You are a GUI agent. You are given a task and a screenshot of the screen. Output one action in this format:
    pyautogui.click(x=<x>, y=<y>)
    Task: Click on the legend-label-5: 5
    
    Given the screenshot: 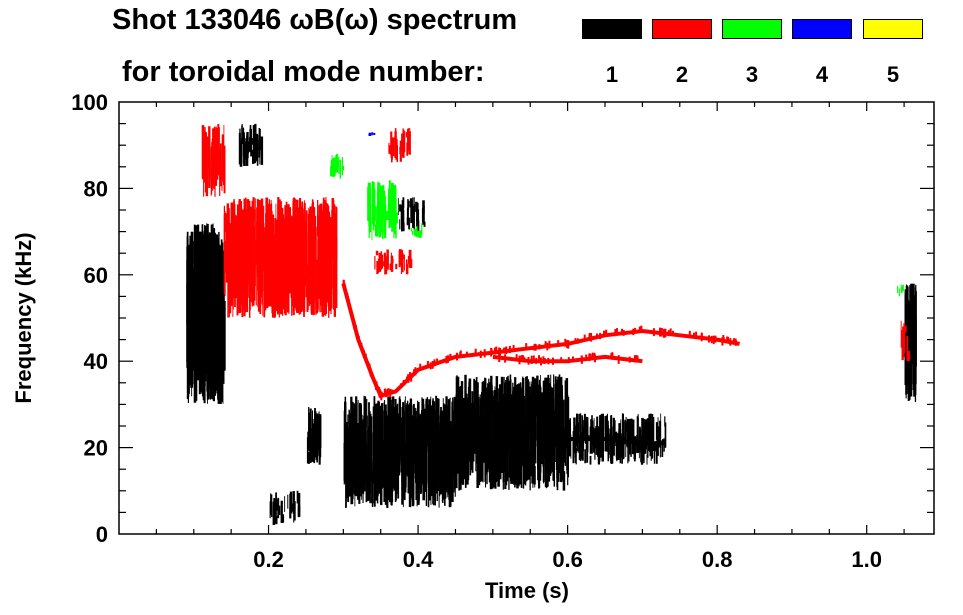 What is the action you would take?
    pyautogui.click(x=893, y=74)
    